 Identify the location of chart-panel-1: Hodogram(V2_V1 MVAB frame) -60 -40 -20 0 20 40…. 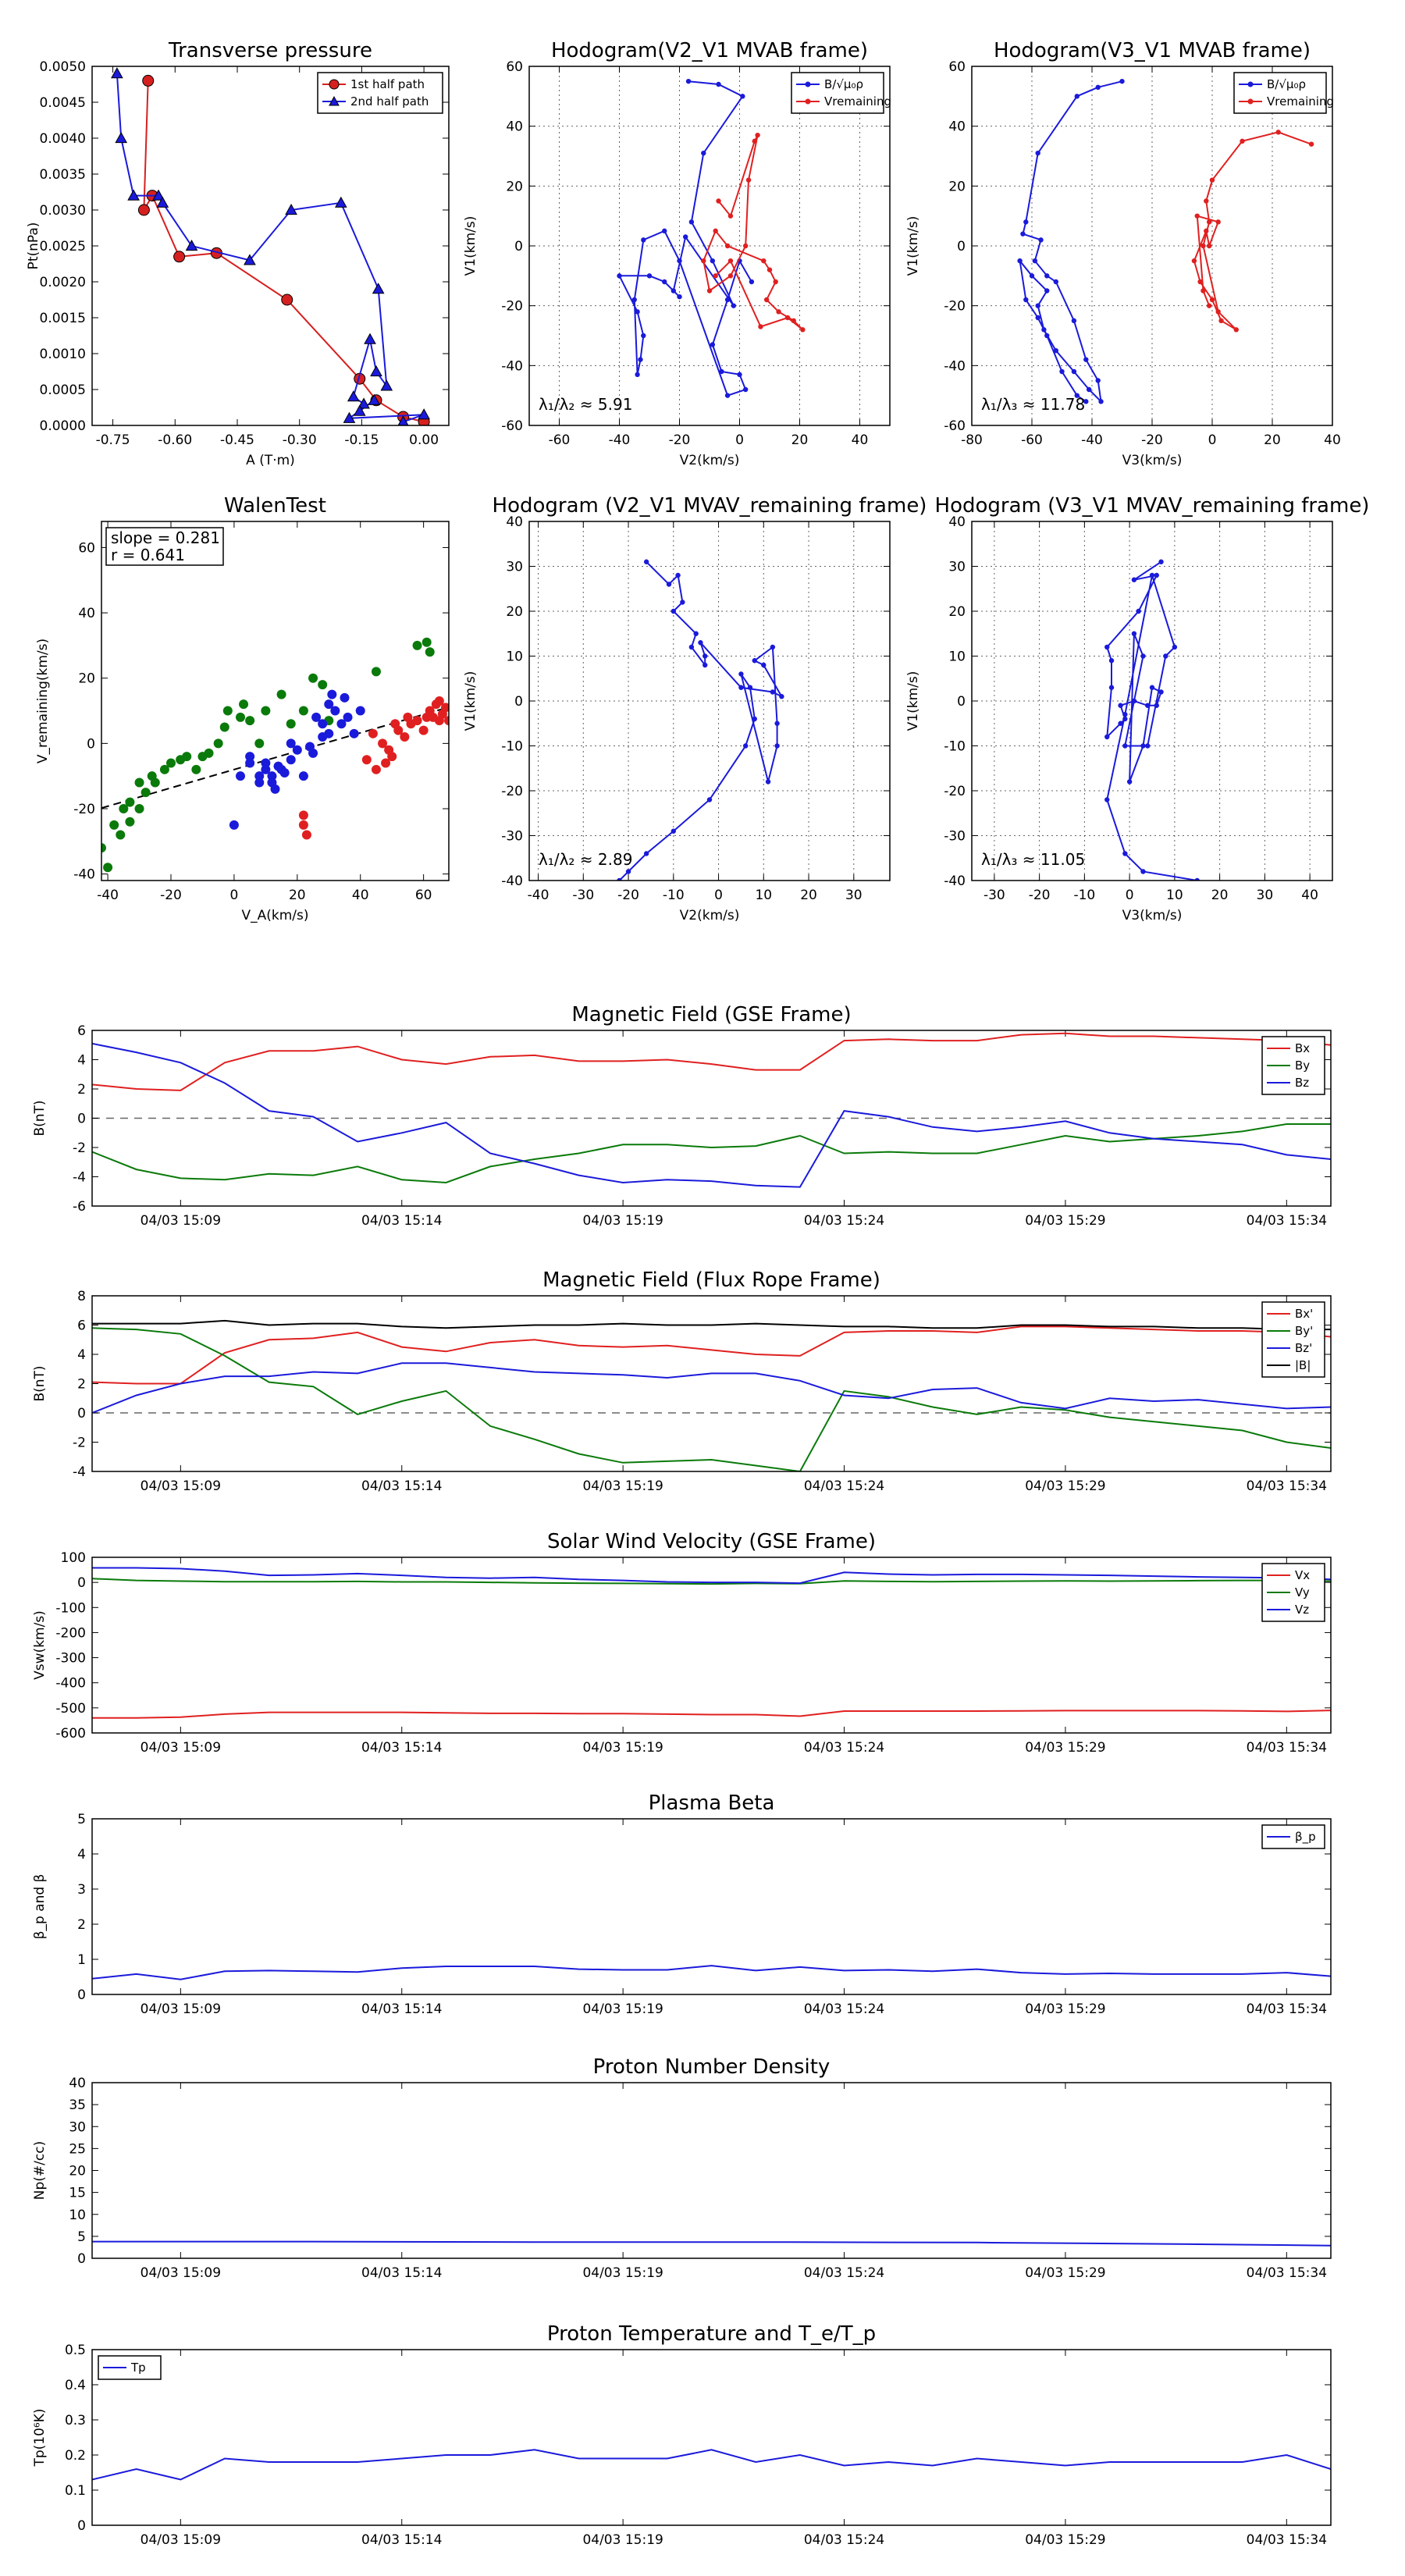
(677, 253).